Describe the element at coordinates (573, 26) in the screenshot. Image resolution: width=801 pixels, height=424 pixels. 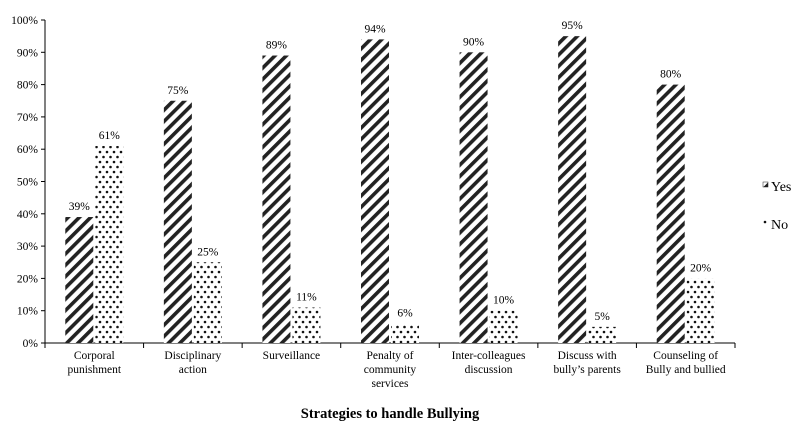
I see `data-label-yes-5: 95%` at that location.